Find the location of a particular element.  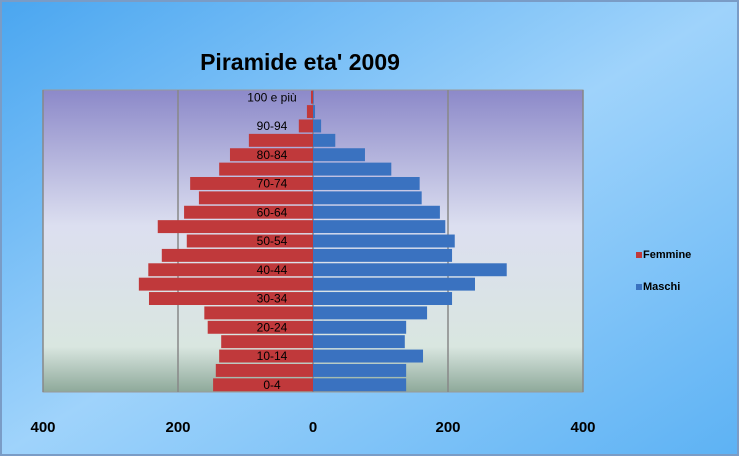

y-tick-label: 80-84 is located at coordinates (272, 155).